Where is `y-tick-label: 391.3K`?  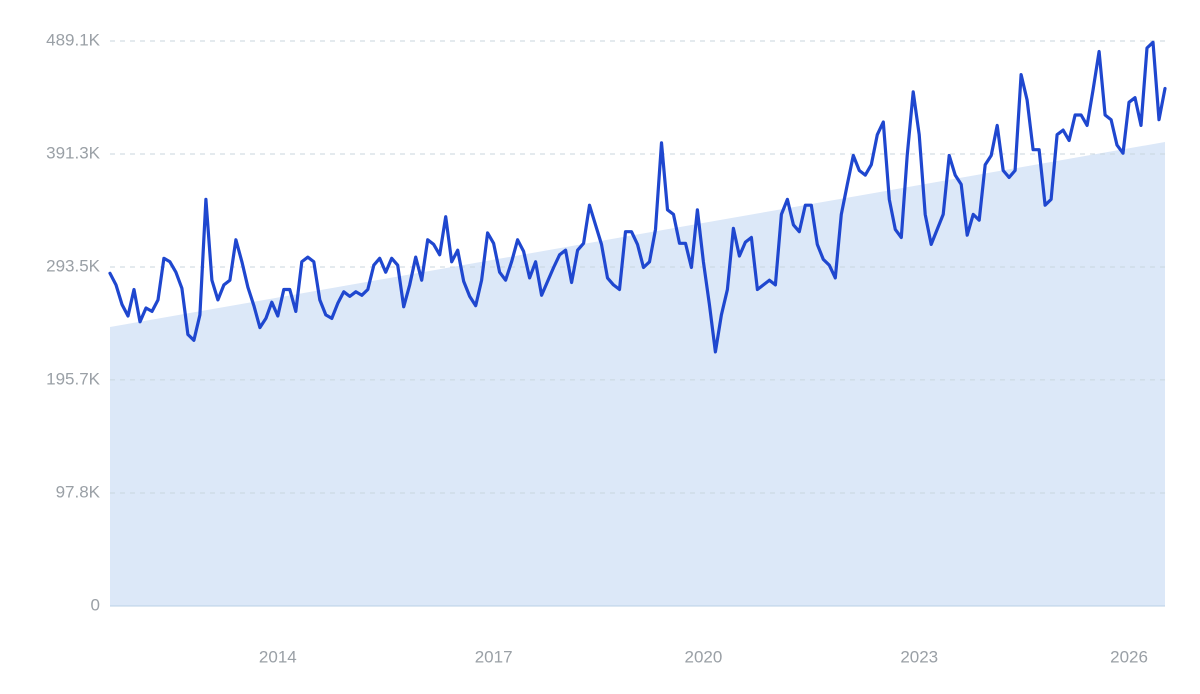
y-tick-label: 391.3K is located at coordinates (73, 152).